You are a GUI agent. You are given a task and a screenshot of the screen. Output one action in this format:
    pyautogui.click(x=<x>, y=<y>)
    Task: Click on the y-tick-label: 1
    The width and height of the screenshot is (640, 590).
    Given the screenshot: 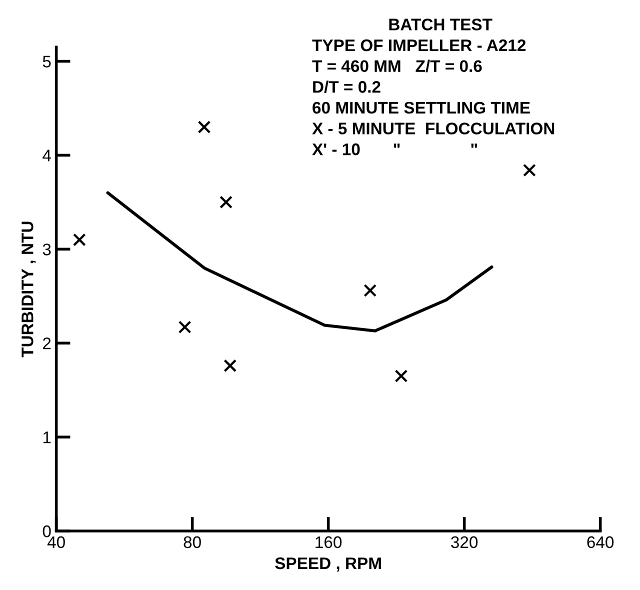 What is the action you would take?
    pyautogui.click(x=47, y=438)
    